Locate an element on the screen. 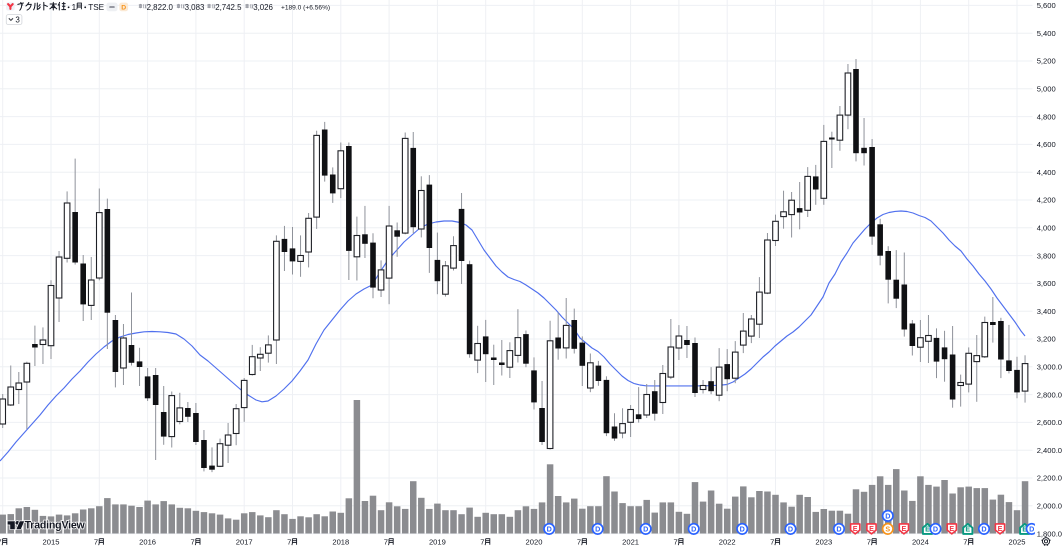  svg-text: 4,000 is located at coordinates (1046, 228).